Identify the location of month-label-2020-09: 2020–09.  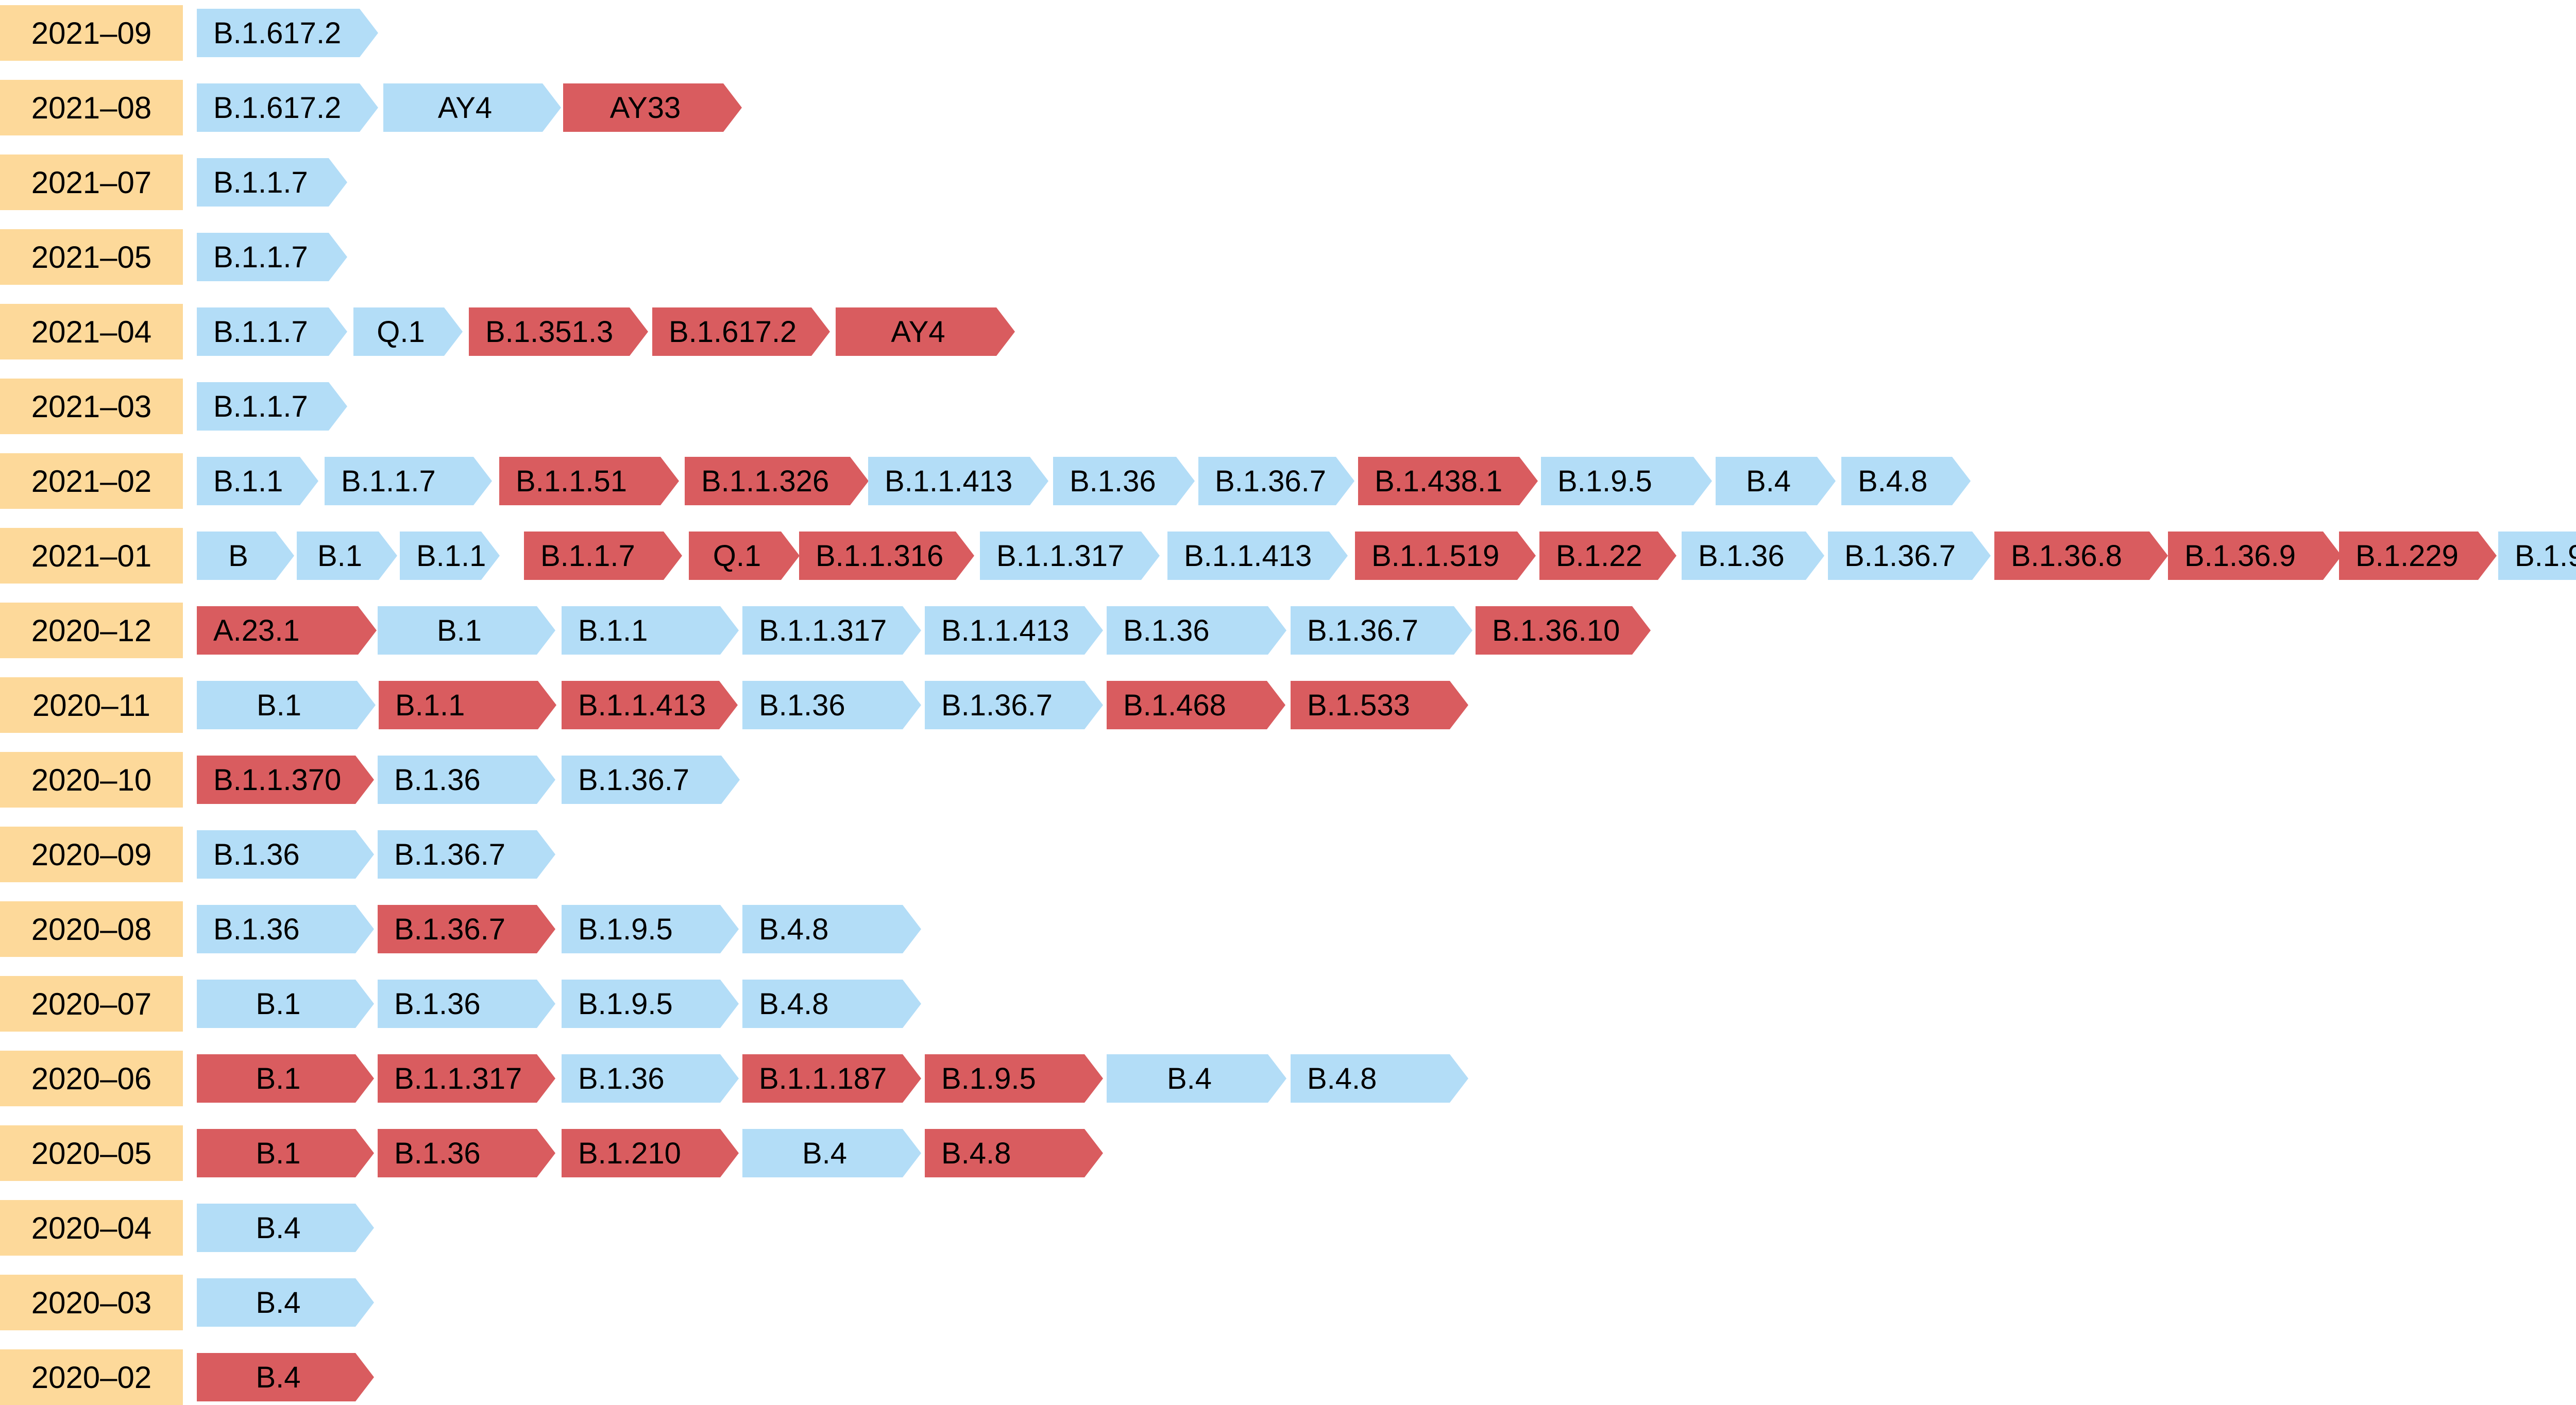
(91, 854).